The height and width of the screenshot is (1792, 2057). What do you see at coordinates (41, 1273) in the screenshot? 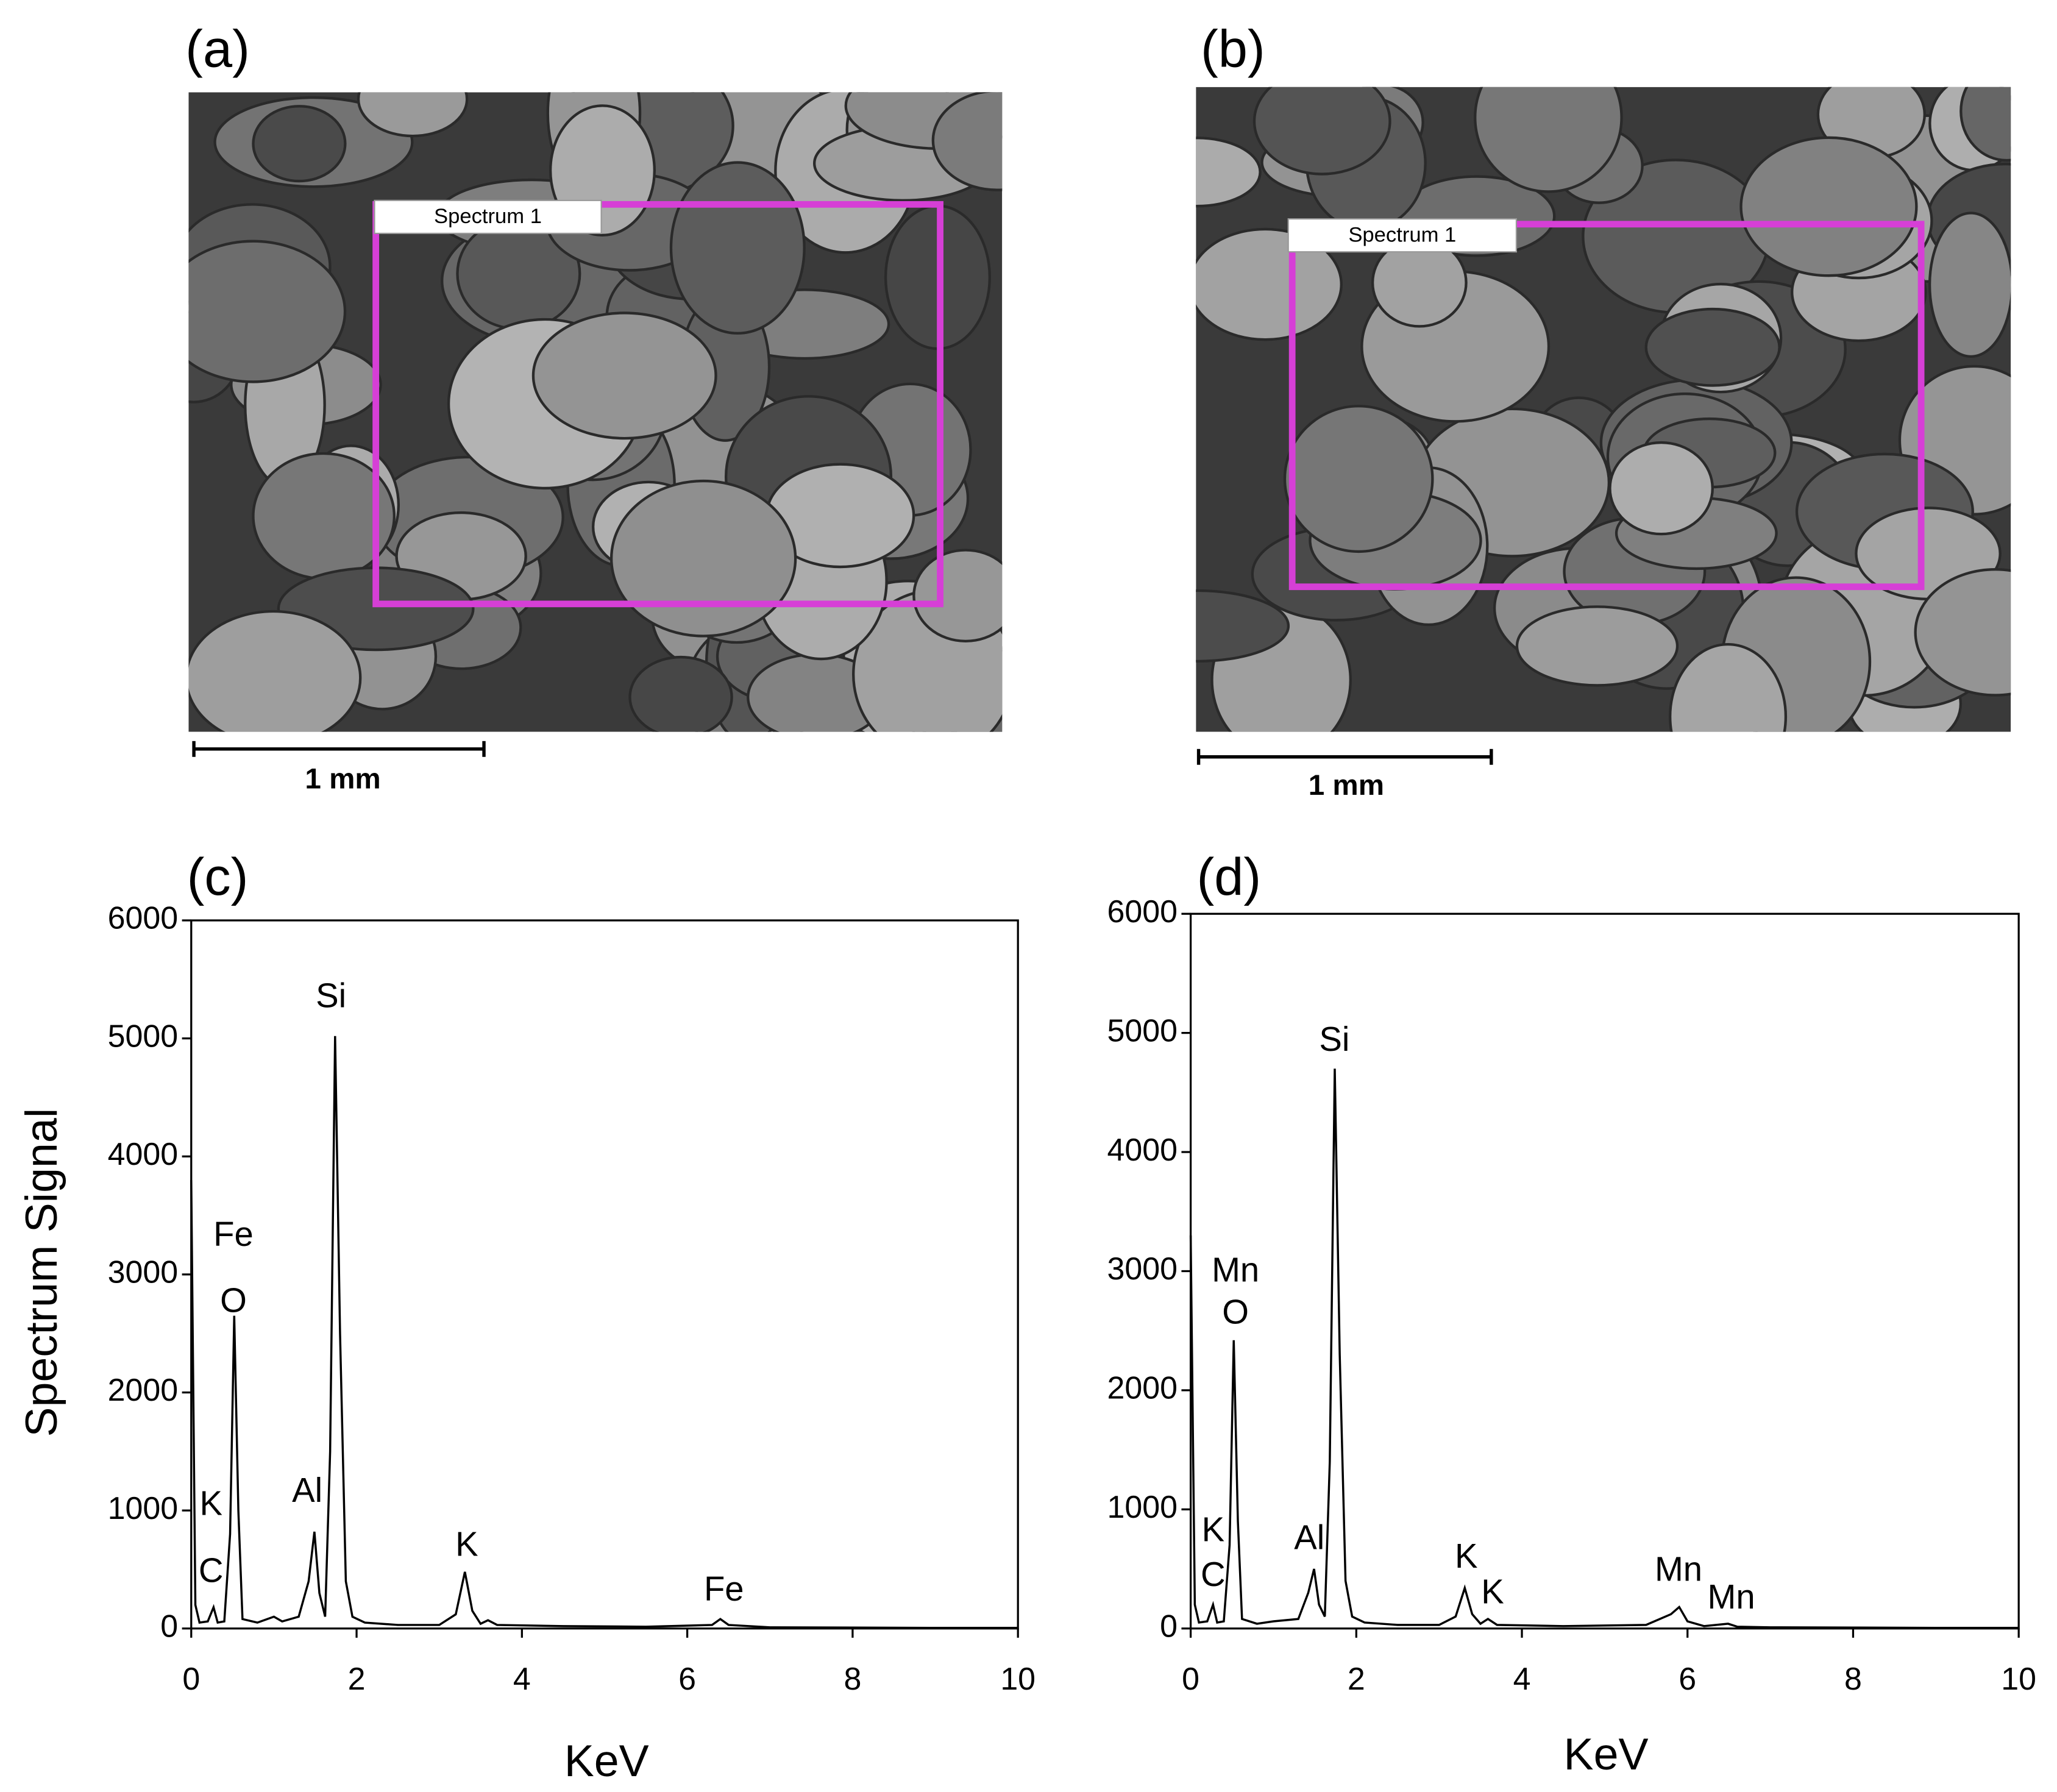
I see `y-axis-label: Spectrum Signal` at bounding box center [41, 1273].